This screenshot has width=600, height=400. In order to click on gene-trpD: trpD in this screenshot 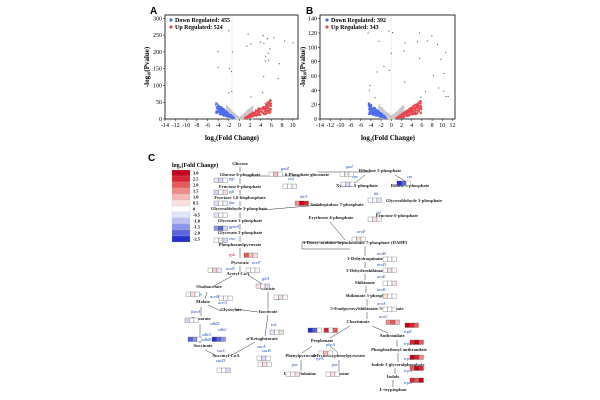, I will do `click(408, 343)`.